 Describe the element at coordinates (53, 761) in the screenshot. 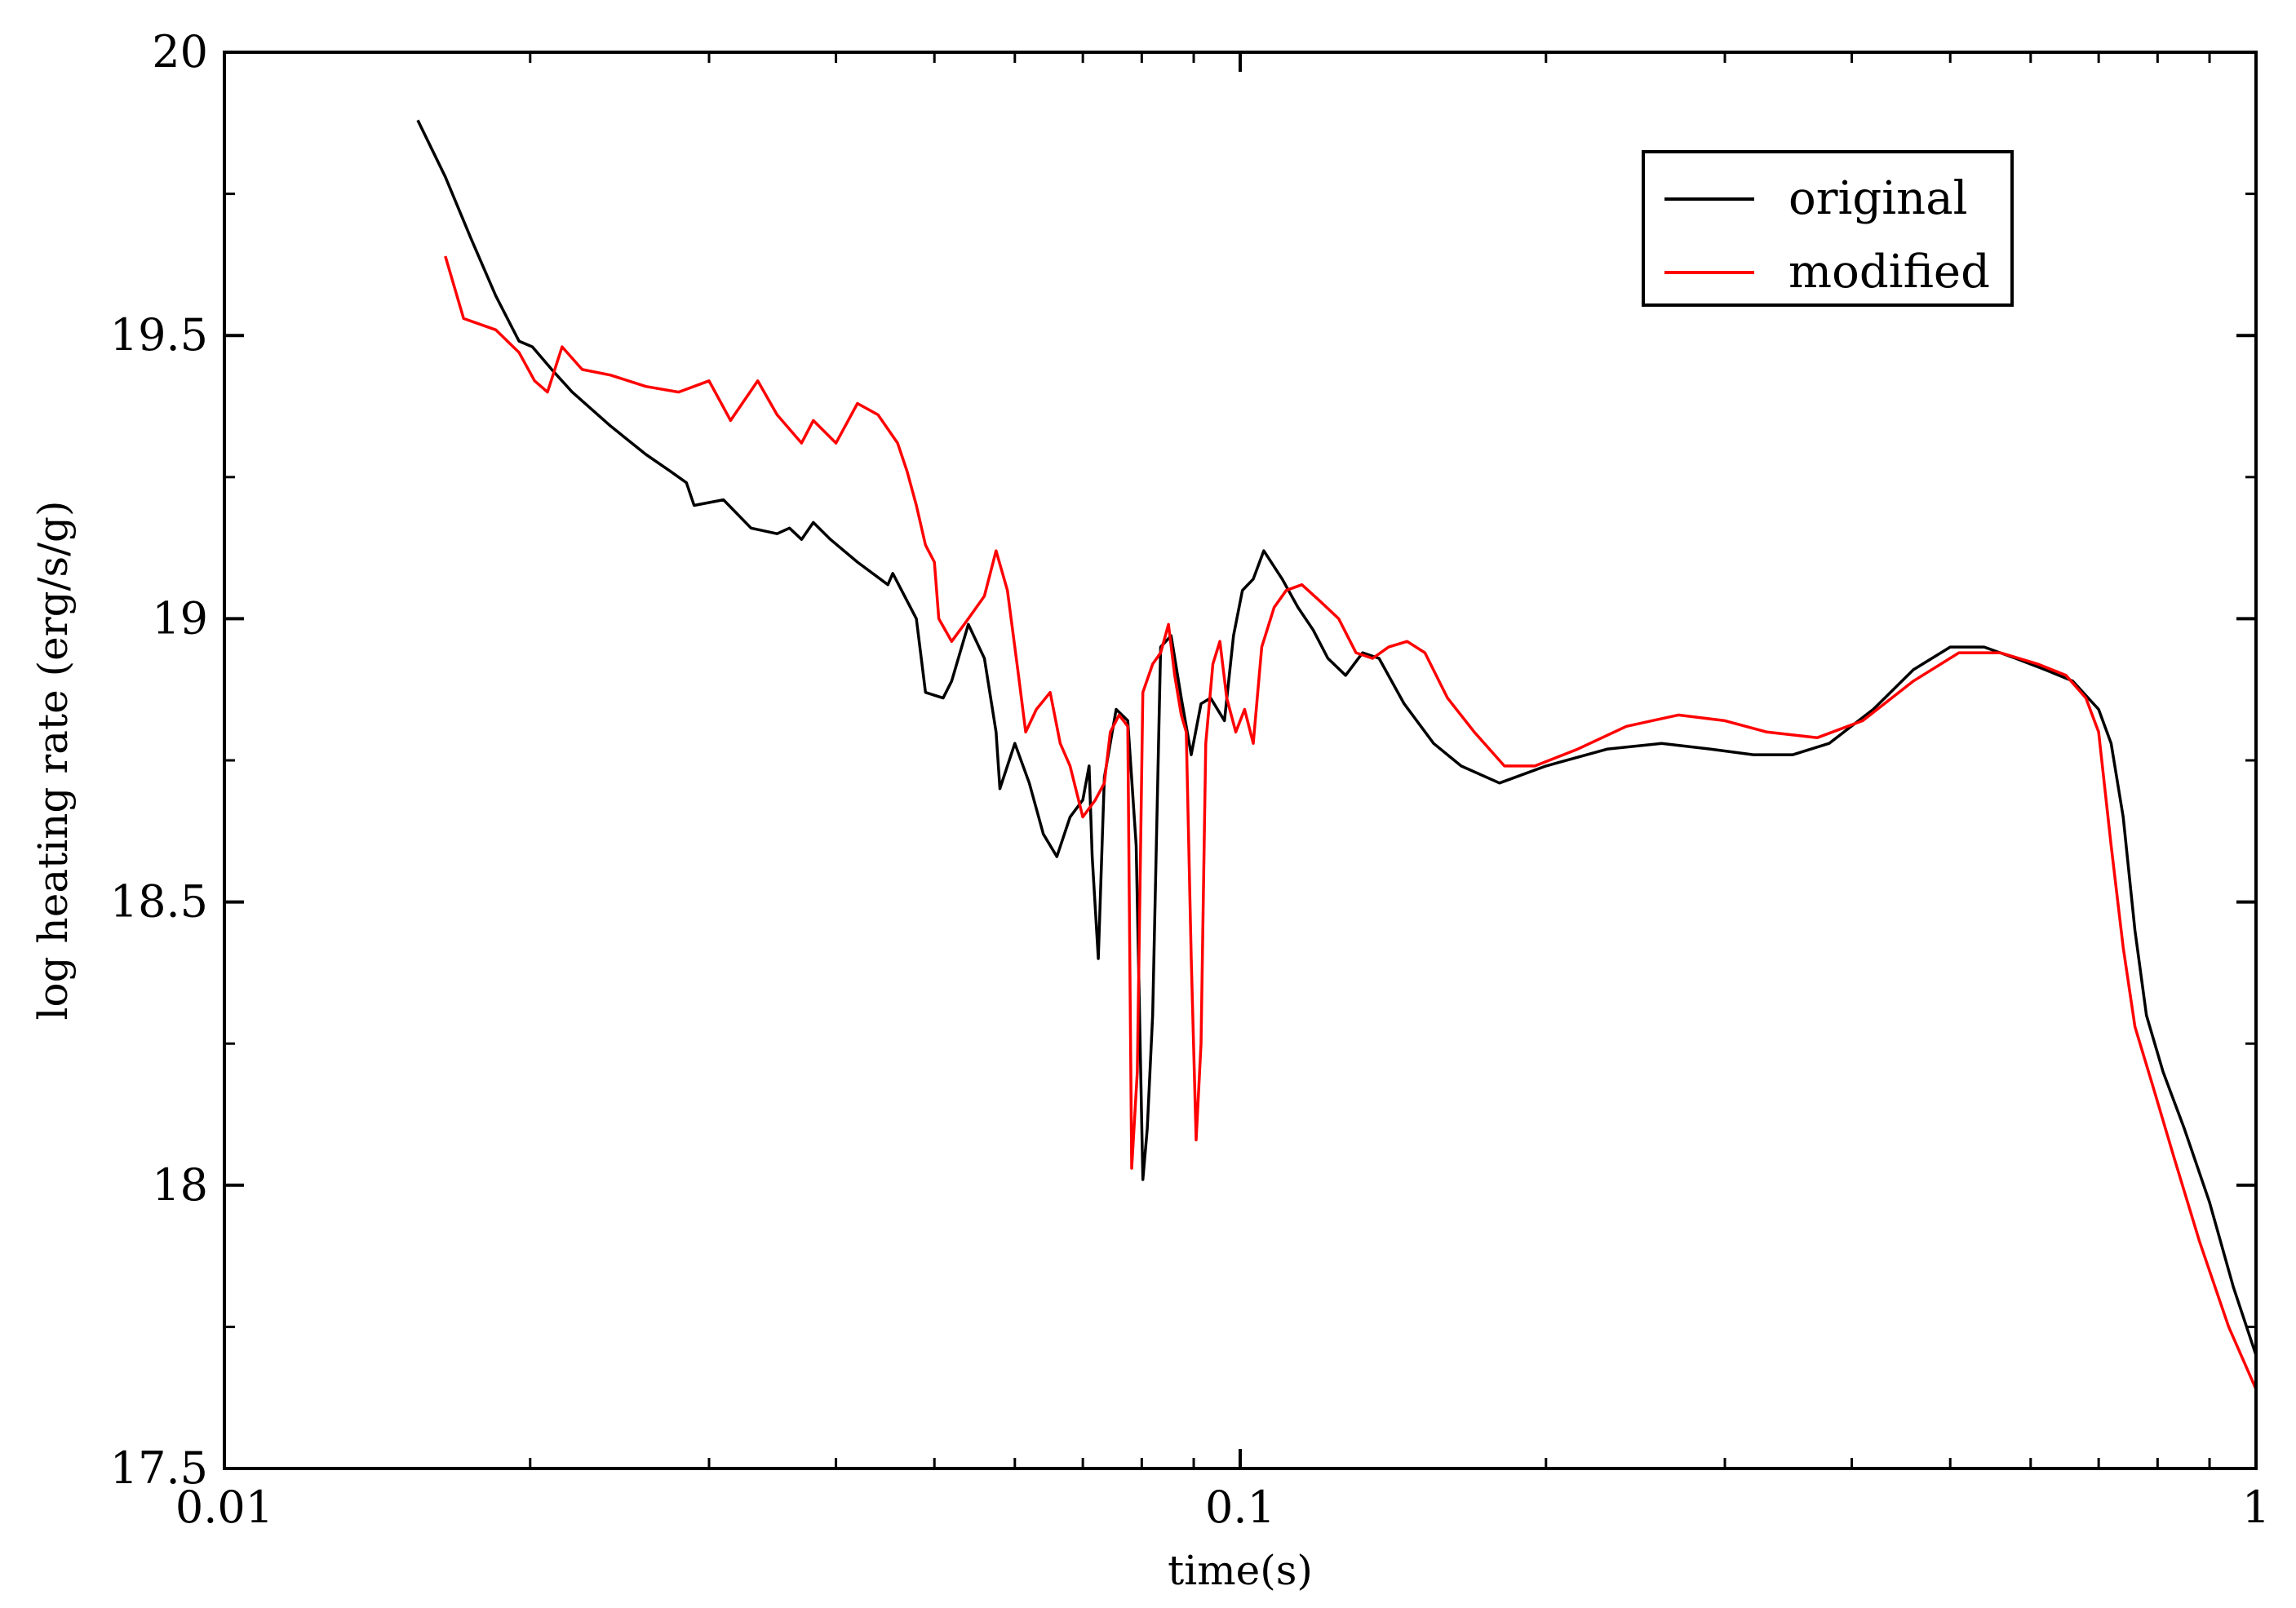

I see `y-axis-title: log heating rate (erg/s/g)` at that location.